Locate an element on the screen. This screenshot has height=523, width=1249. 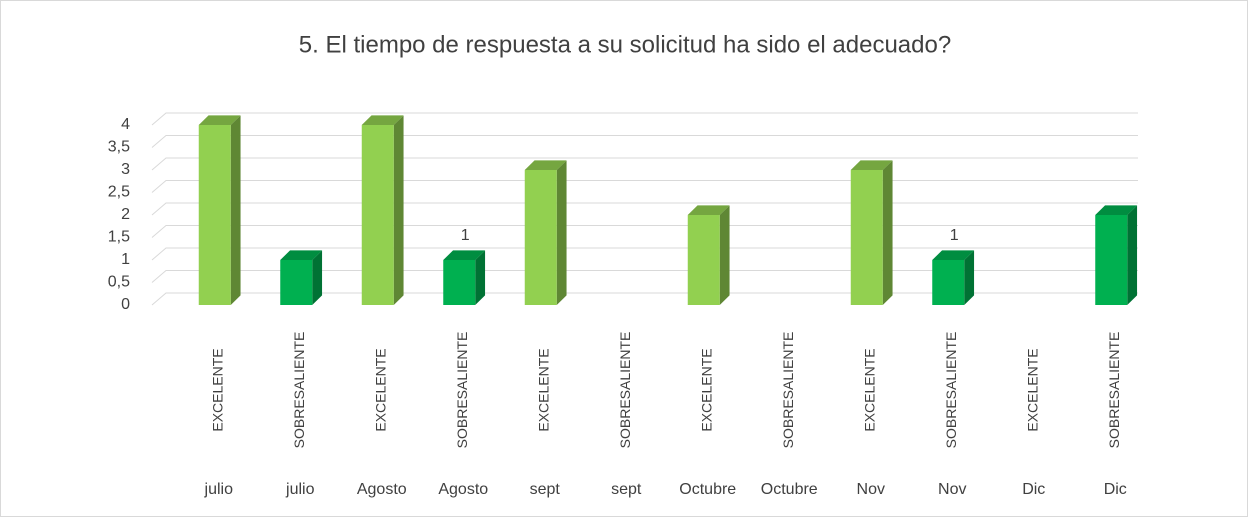
y-tick-label: 0,5 is located at coordinates (119, 282).